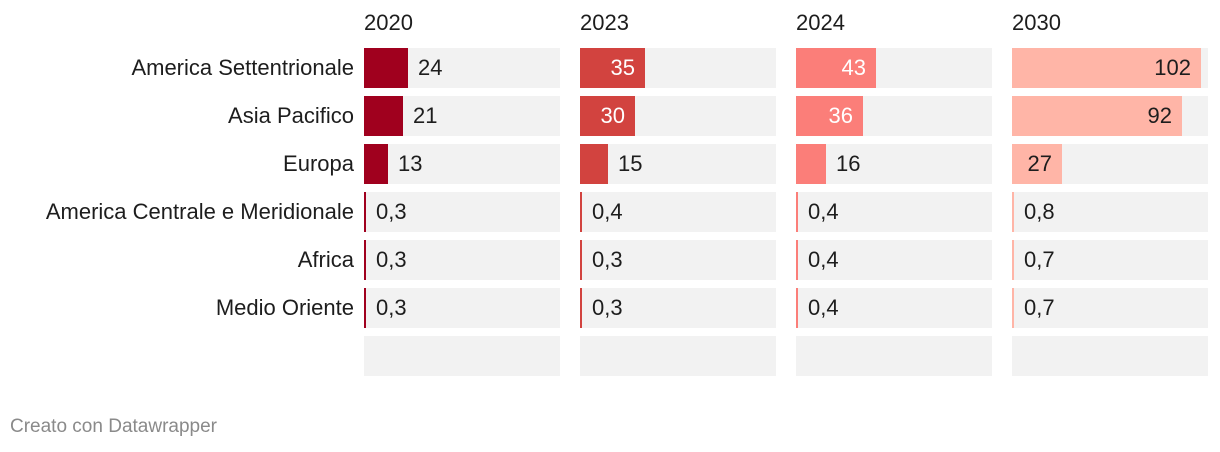 The height and width of the screenshot is (452, 1220). What do you see at coordinates (113, 426) in the screenshot?
I see `footer-credit: Creato con Datawrapper` at bounding box center [113, 426].